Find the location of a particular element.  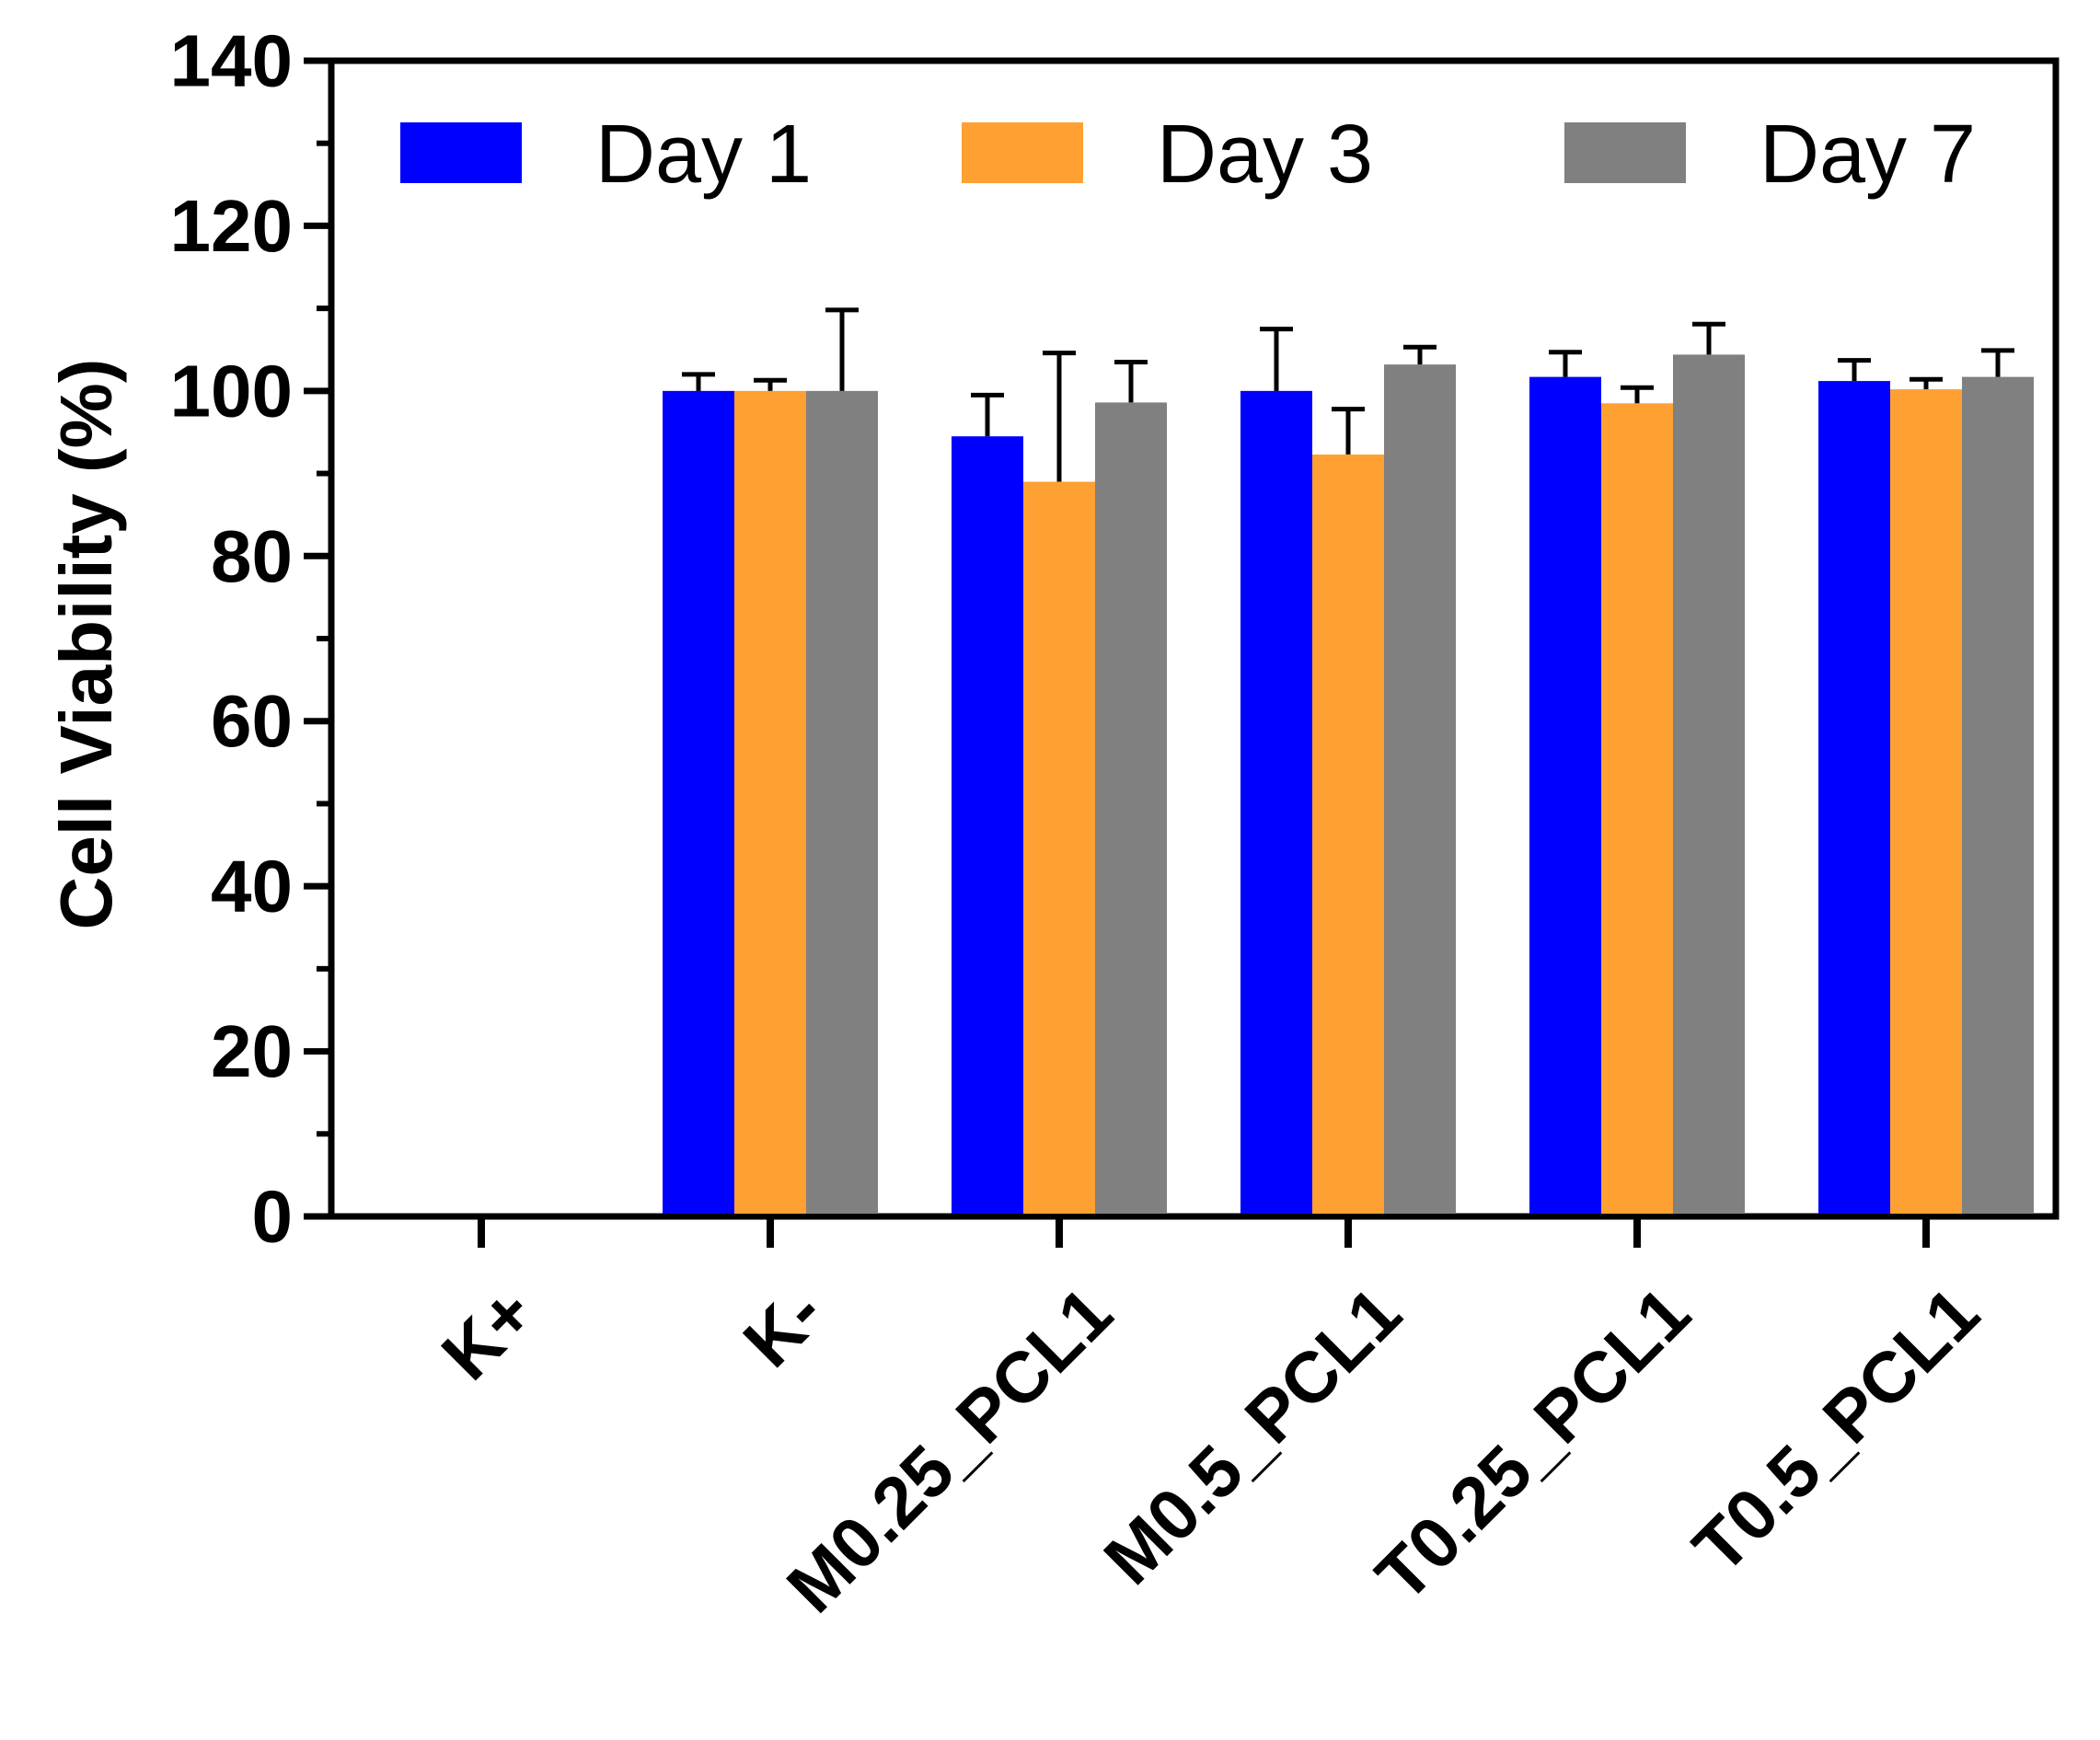

legend-label: Day 1 is located at coordinates (703, 155).